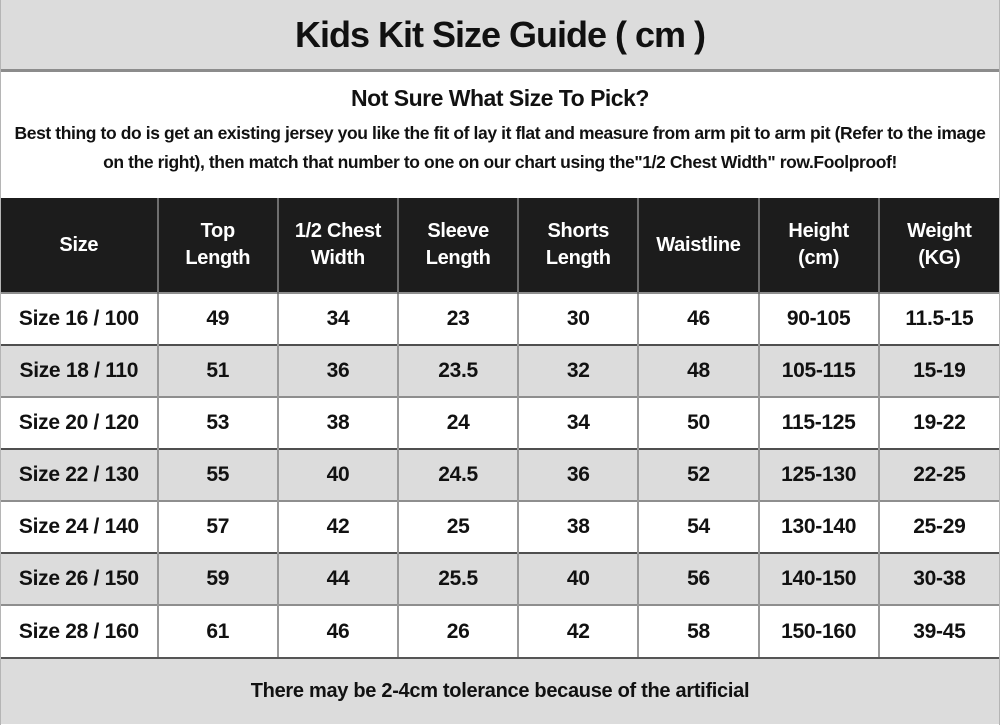 The height and width of the screenshot is (725, 1000). I want to click on title-bar: Kids Kit Size Guide ( cm ), so click(500, 36).